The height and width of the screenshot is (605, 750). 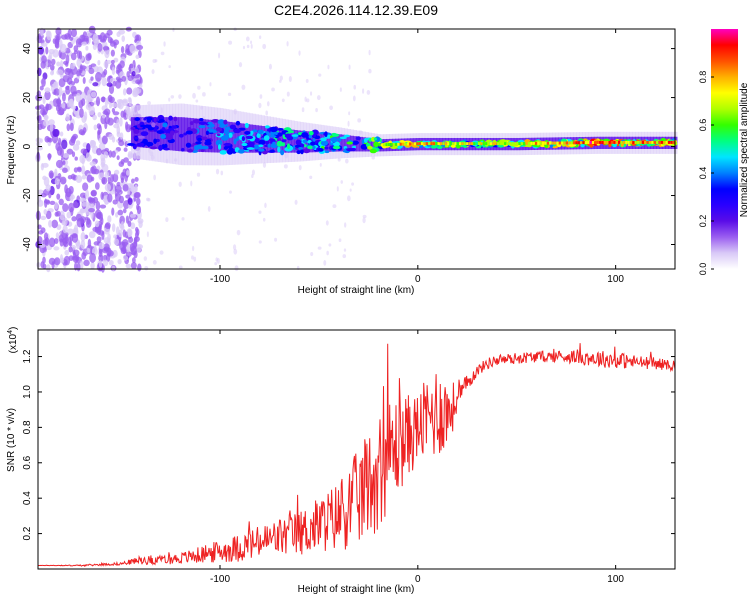 I want to click on y-tick-label: 0.4, so click(x=27, y=498).